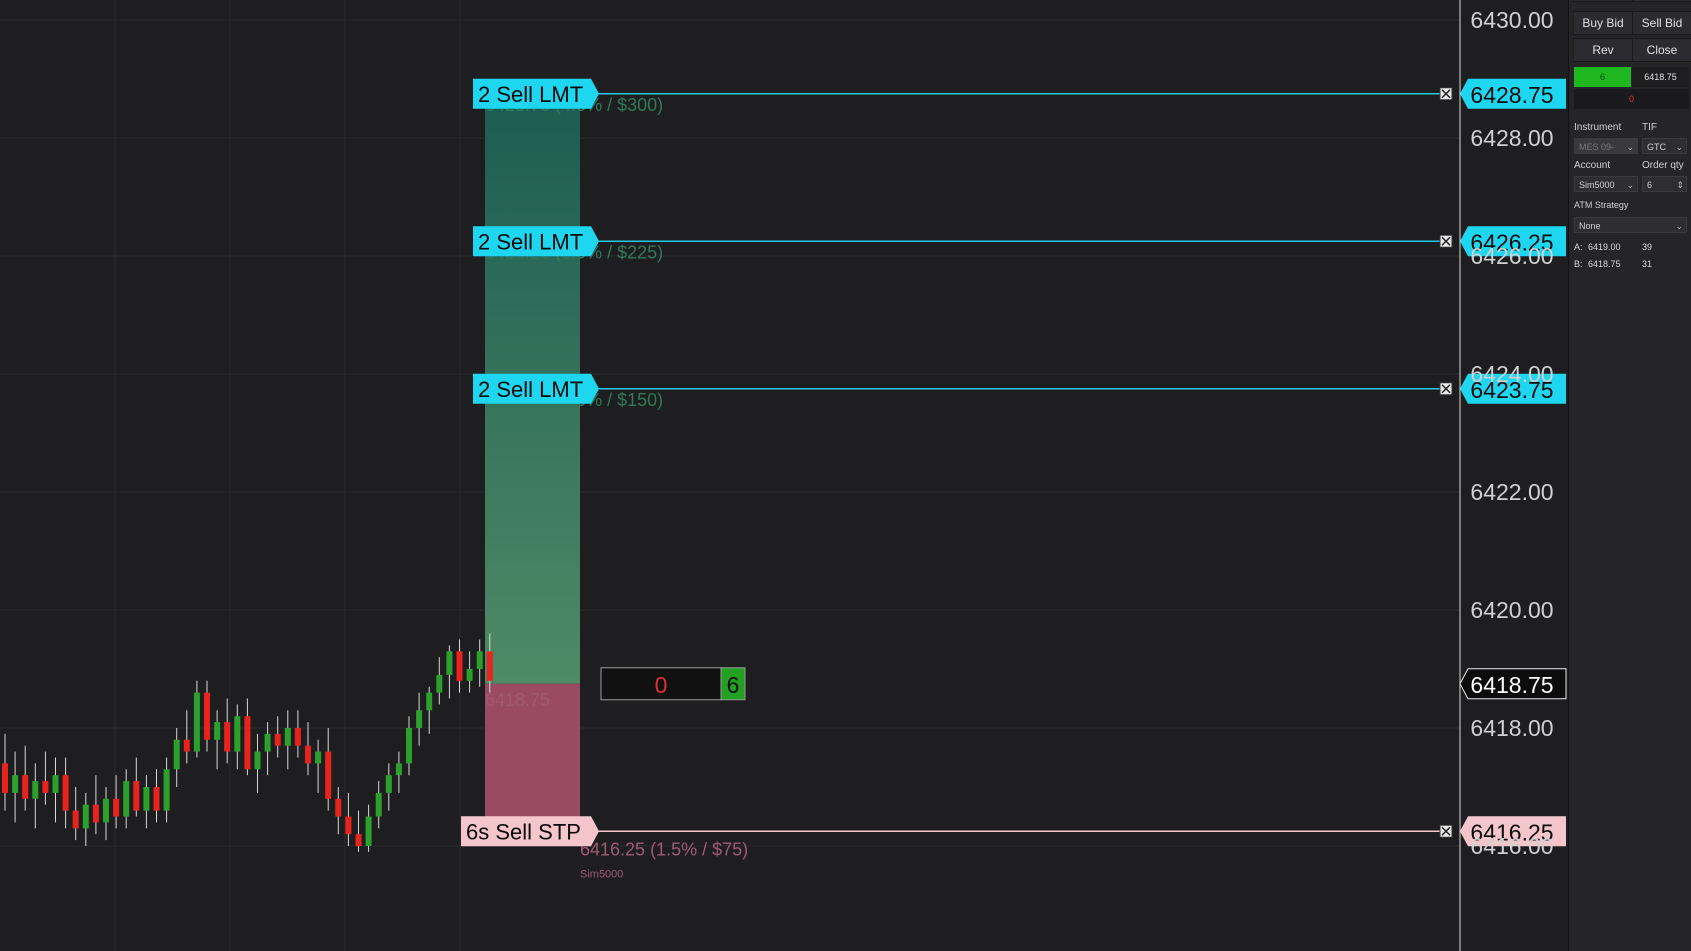  I want to click on reverse-button: Rev, so click(1603, 50).